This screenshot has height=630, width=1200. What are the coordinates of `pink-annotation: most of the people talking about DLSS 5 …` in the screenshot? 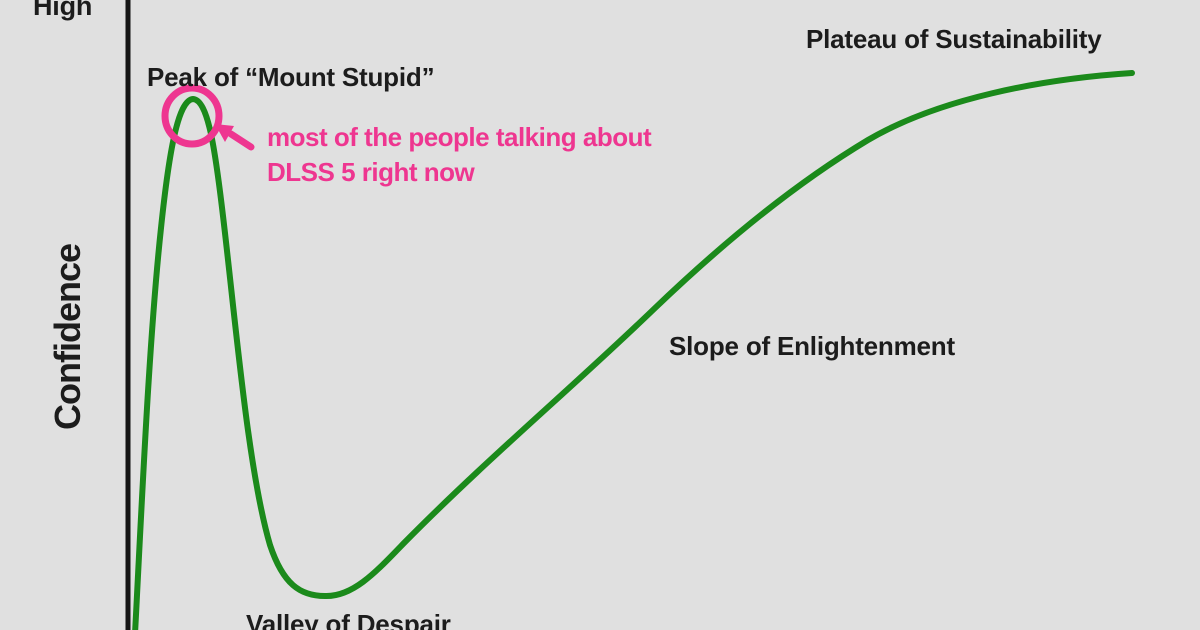 It's located at (459, 155).